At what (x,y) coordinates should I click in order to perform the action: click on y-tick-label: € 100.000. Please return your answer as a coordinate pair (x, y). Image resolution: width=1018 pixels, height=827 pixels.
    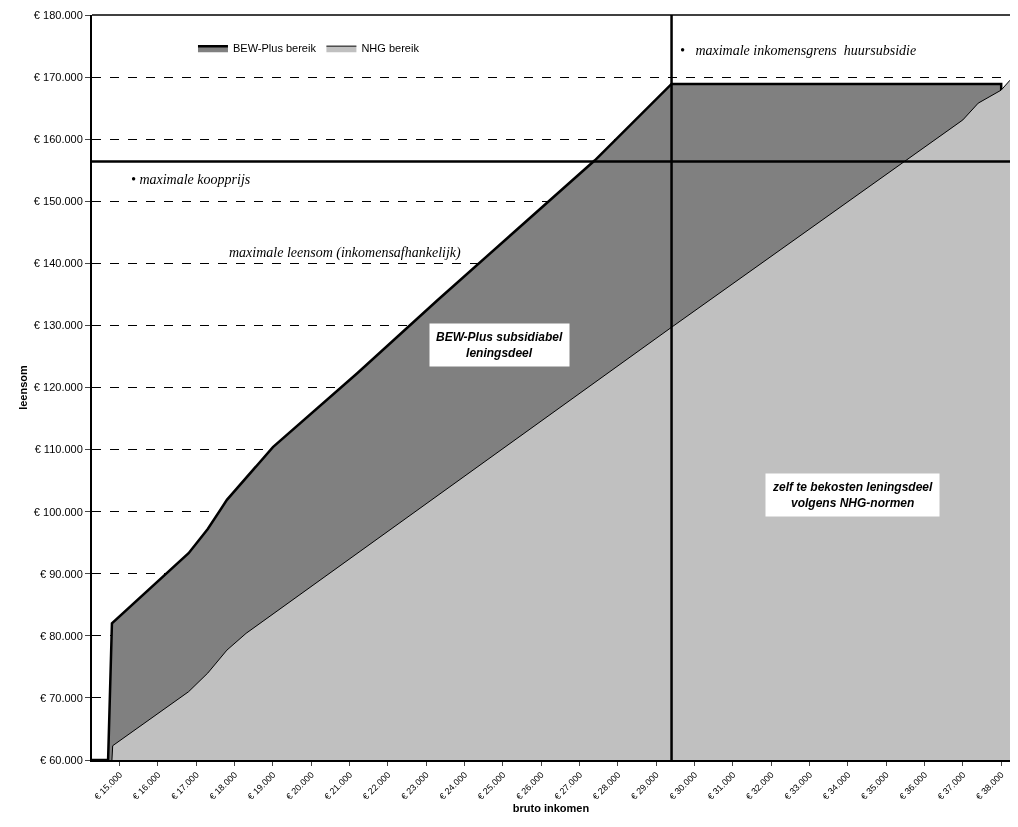
    Looking at the image, I should click on (58, 511).